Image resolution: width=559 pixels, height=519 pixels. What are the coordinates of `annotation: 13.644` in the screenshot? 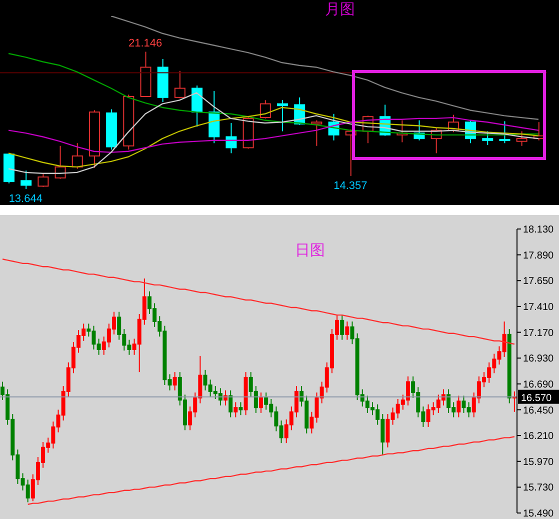 It's located at (25, 198).